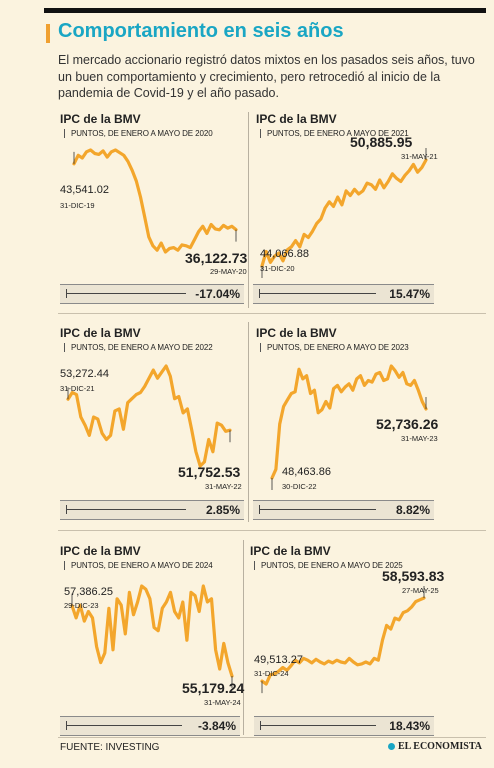  I want to click on end-date-label: 31-MAY-24, so click(222, 702).